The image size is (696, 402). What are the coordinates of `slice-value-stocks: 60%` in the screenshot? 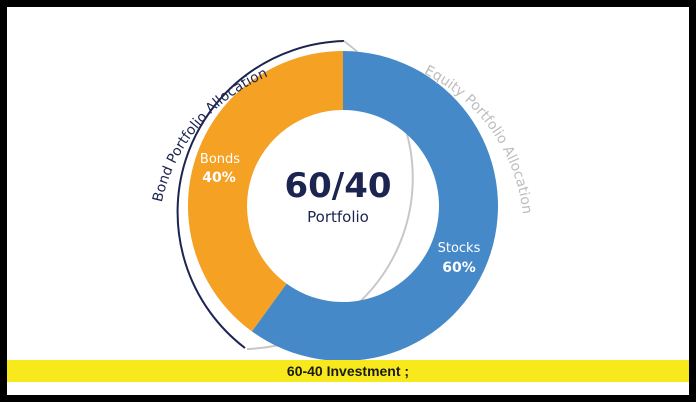 It's located at (459, 268).